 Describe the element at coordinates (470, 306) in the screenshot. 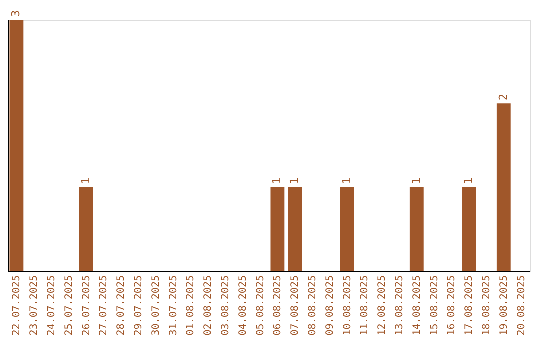

I see `x-tick-label: 17.08.2025` at that location.